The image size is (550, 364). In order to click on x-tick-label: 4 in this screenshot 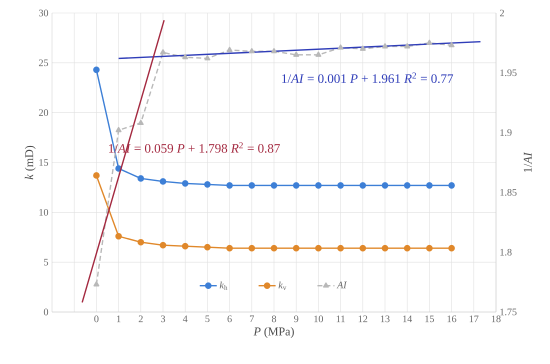, I will do `click(185, 319)`.